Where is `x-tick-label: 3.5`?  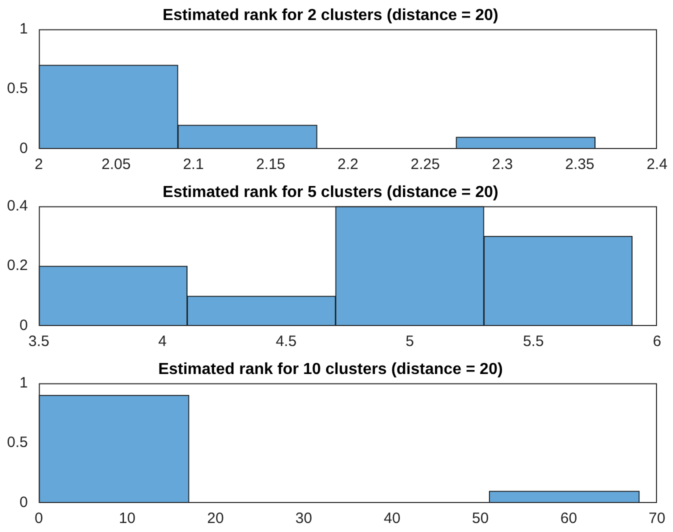
x-tick-label: 3.5 is located at coordinates (39, 341).